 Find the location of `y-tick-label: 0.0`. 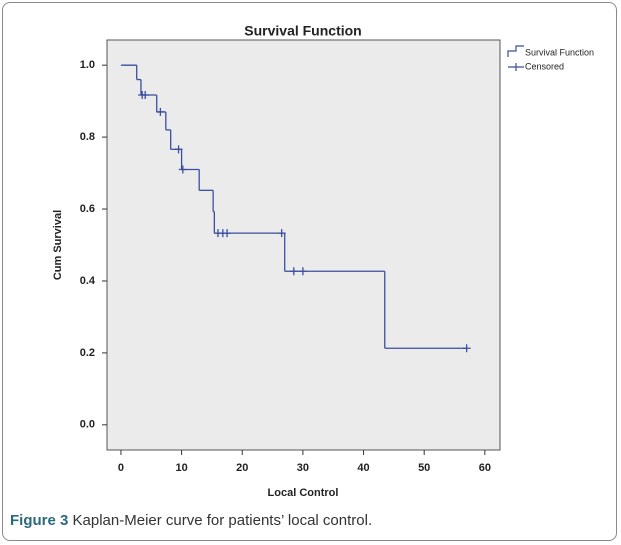

y-tick-label: 0.0 is located at coordinates (87, 425).